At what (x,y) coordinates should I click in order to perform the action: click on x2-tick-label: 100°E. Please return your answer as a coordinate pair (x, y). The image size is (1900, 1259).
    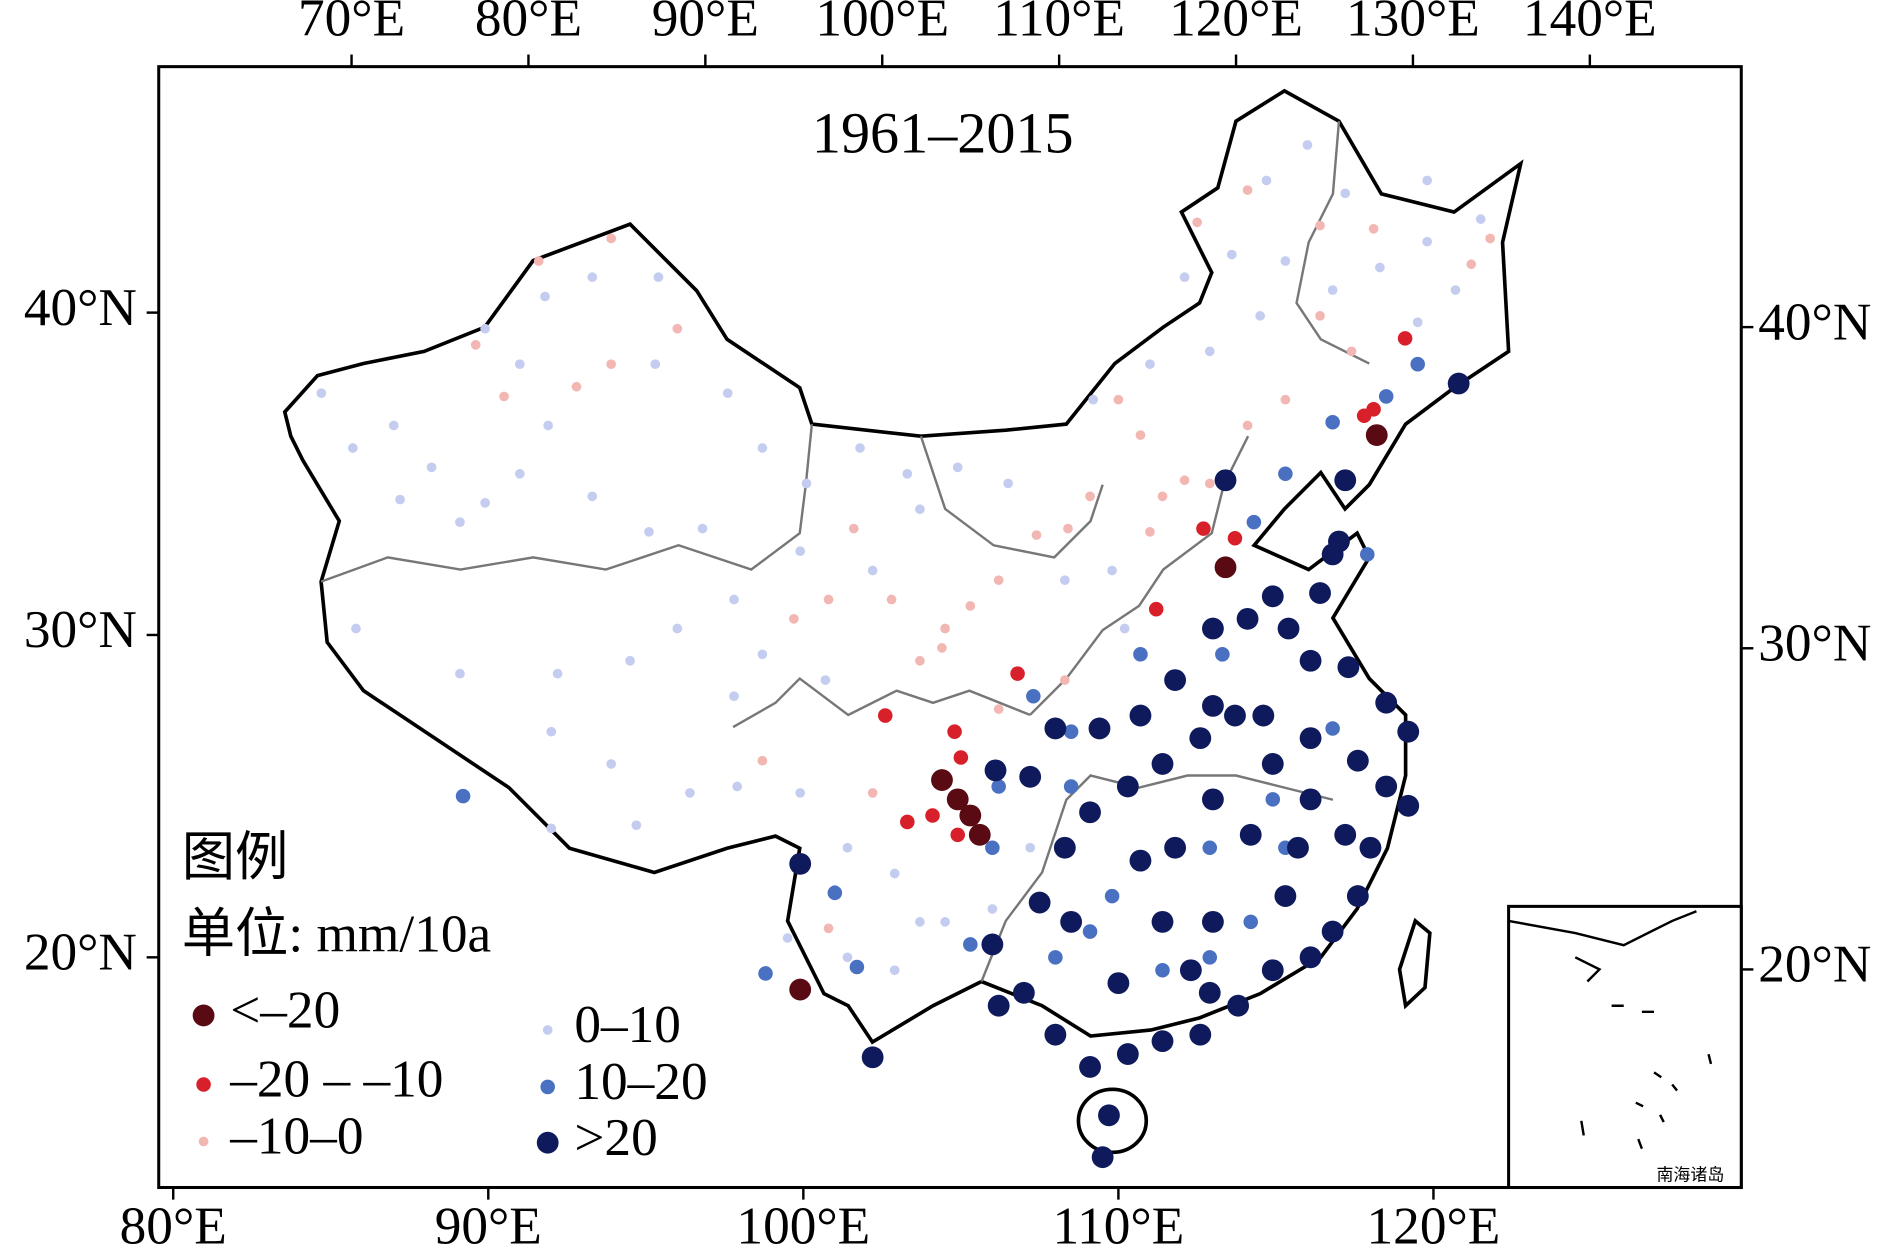
    Looking at the image, I should click on (882, 23).